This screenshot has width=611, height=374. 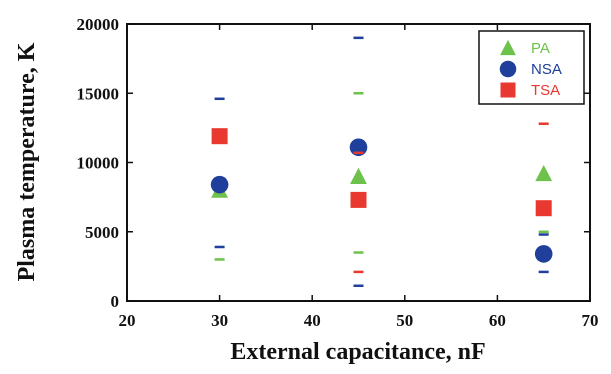 What do you see at coordinates (545, 90) in the screenshot?
I see `legend-label-tsa: TSA` at bounding box center [545, 90].